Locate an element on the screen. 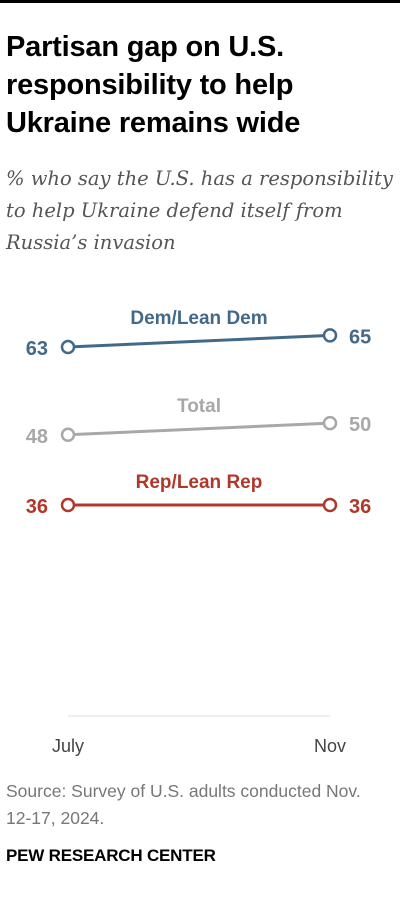 The height and width of the screenshot is (910, 400). series-line-total is located at coordinates (199, 429).